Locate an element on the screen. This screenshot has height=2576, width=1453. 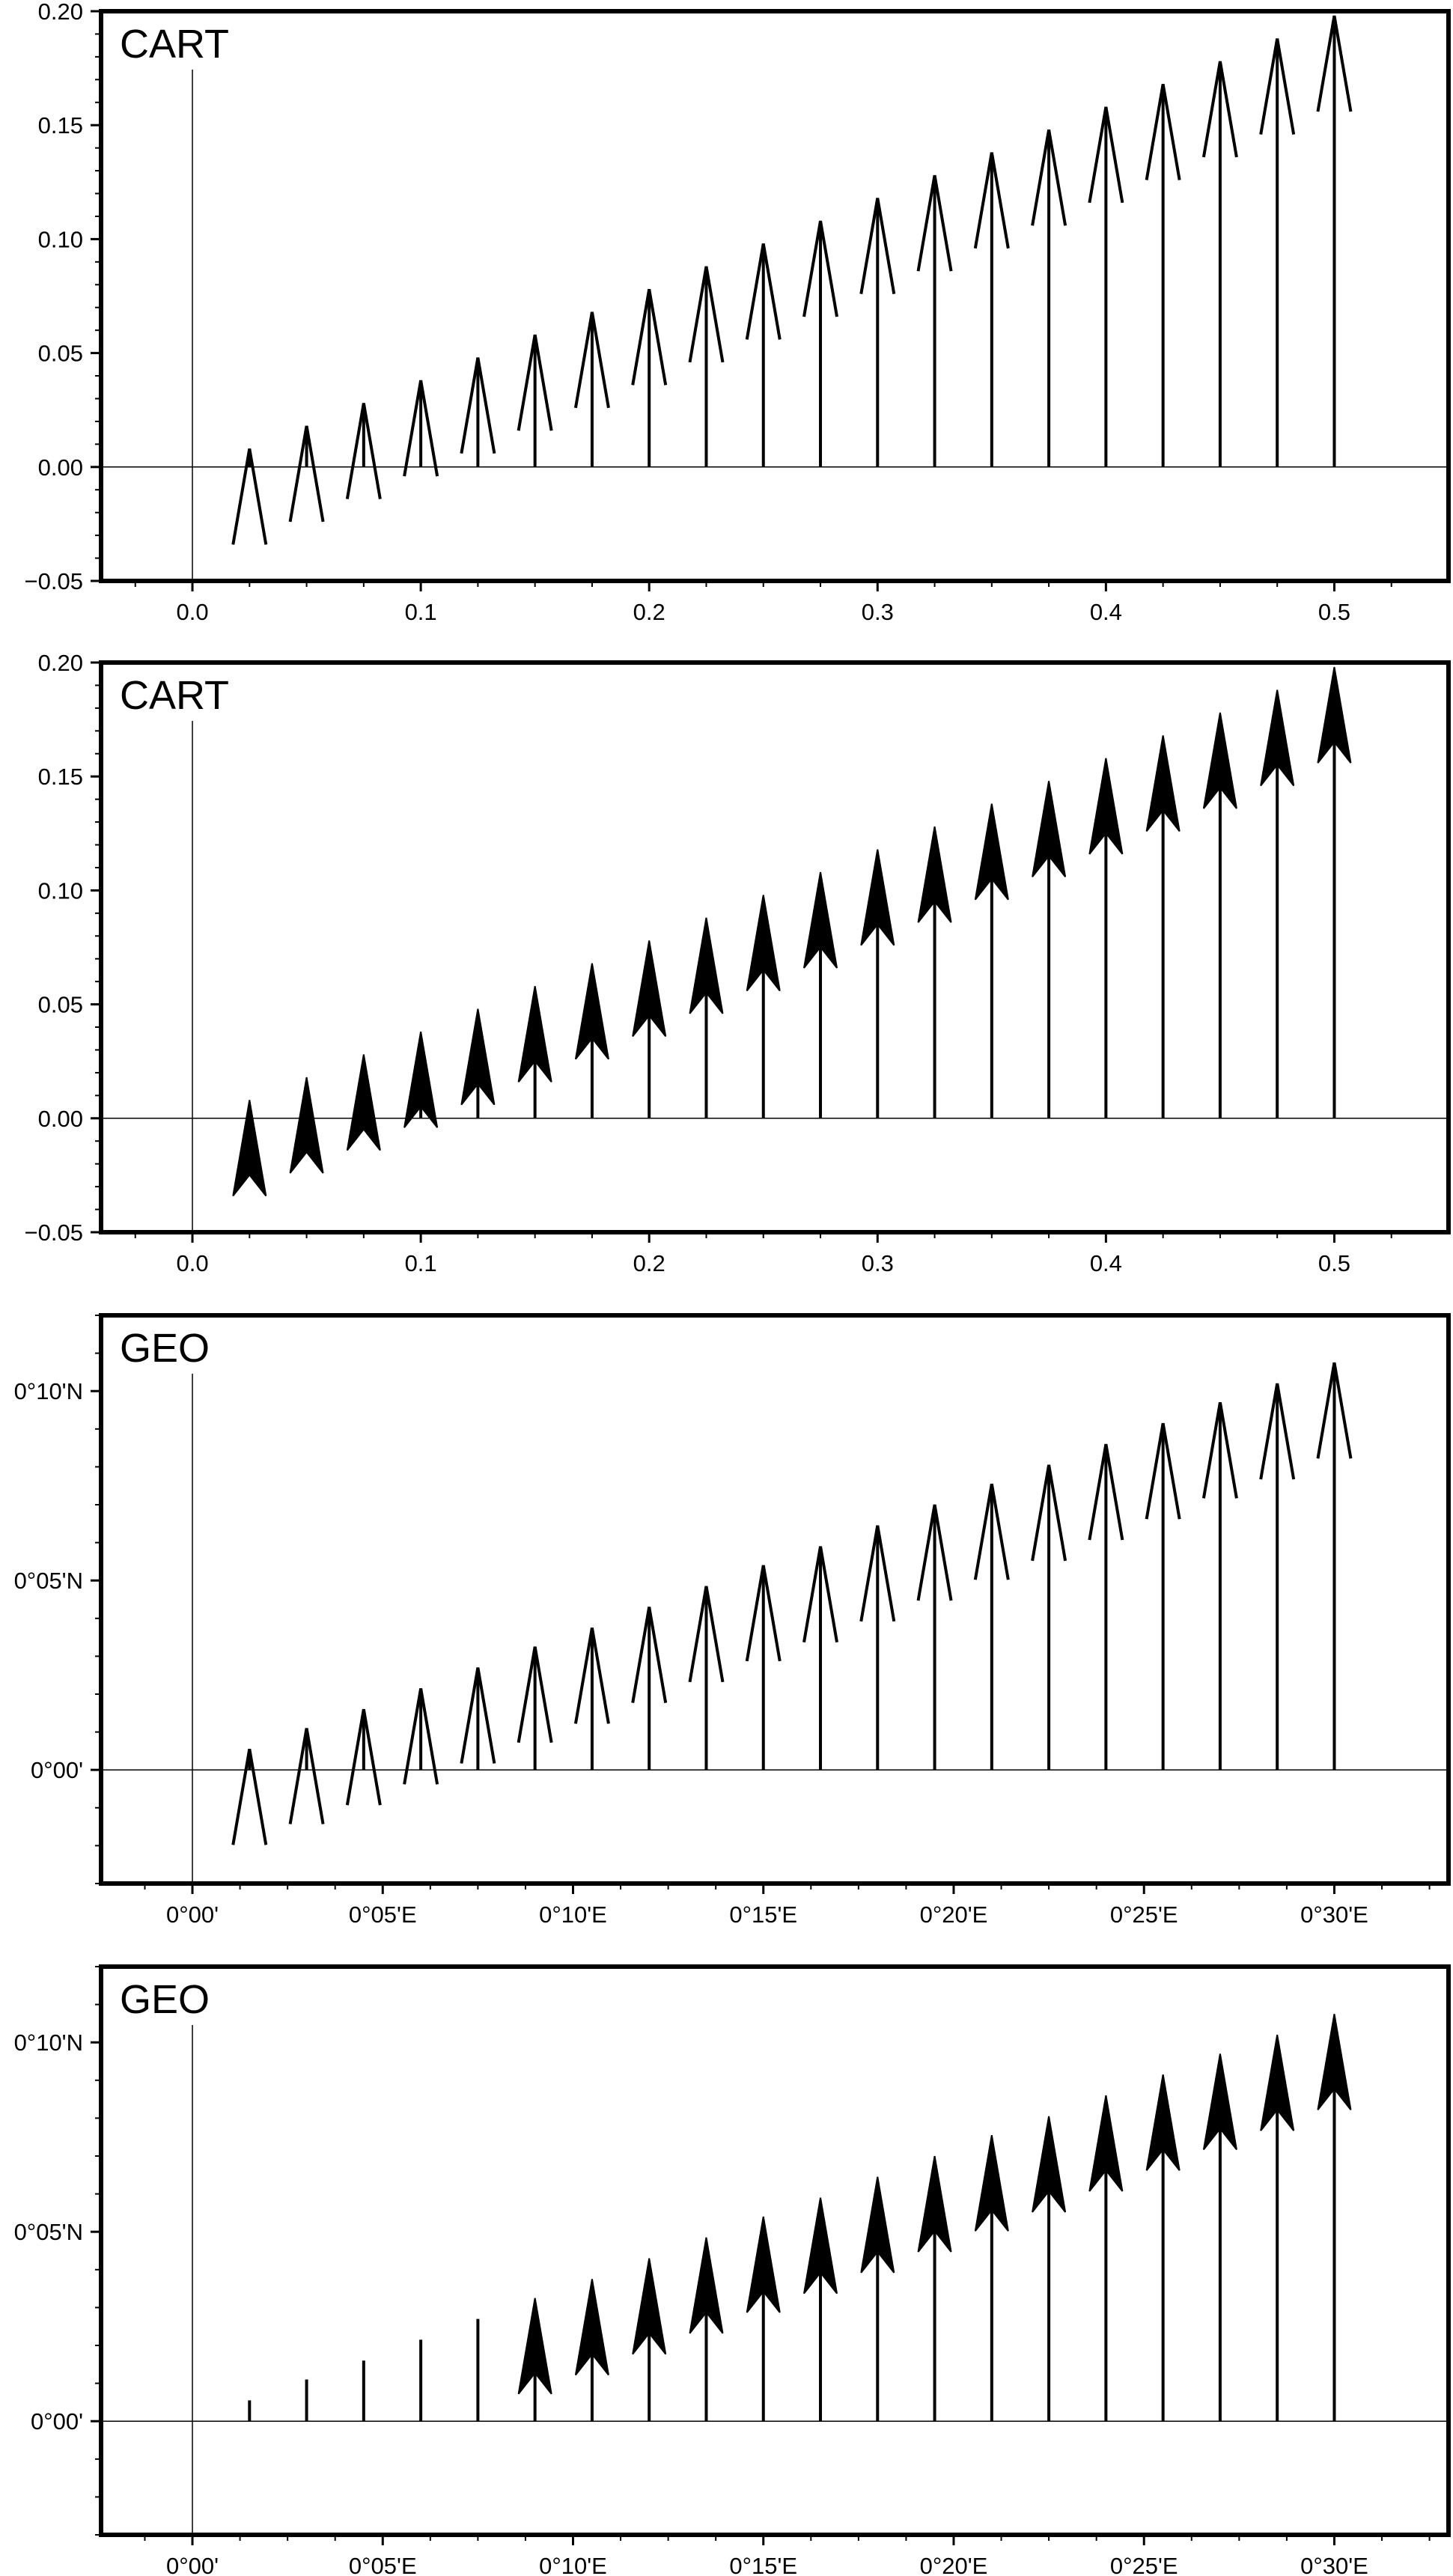
x-tick-label: 0°20'E is located at coordinates (954, 2564).